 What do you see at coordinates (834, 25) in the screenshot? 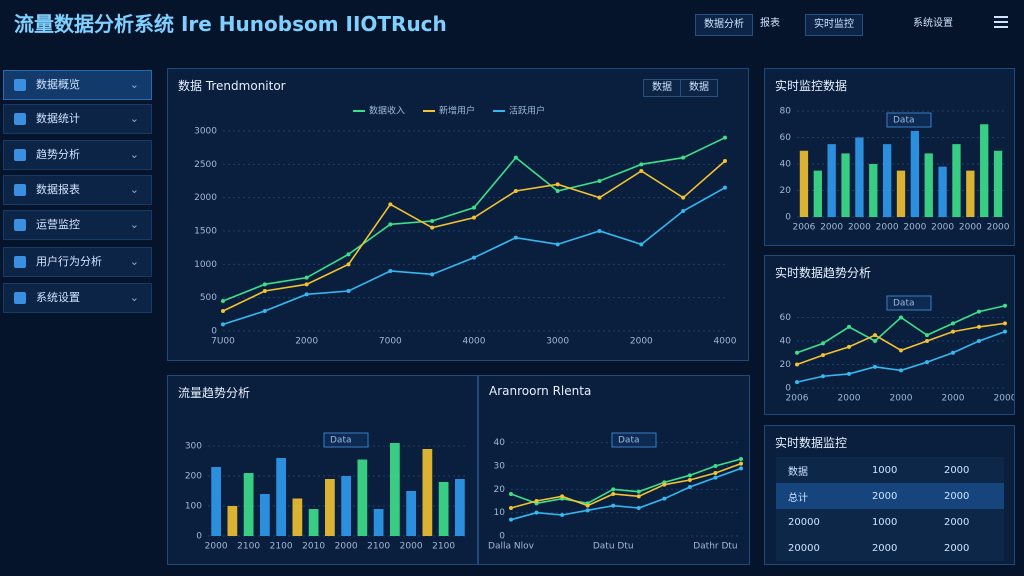
I see `nav-button: 实时监控` at bounding box center [834, 25].